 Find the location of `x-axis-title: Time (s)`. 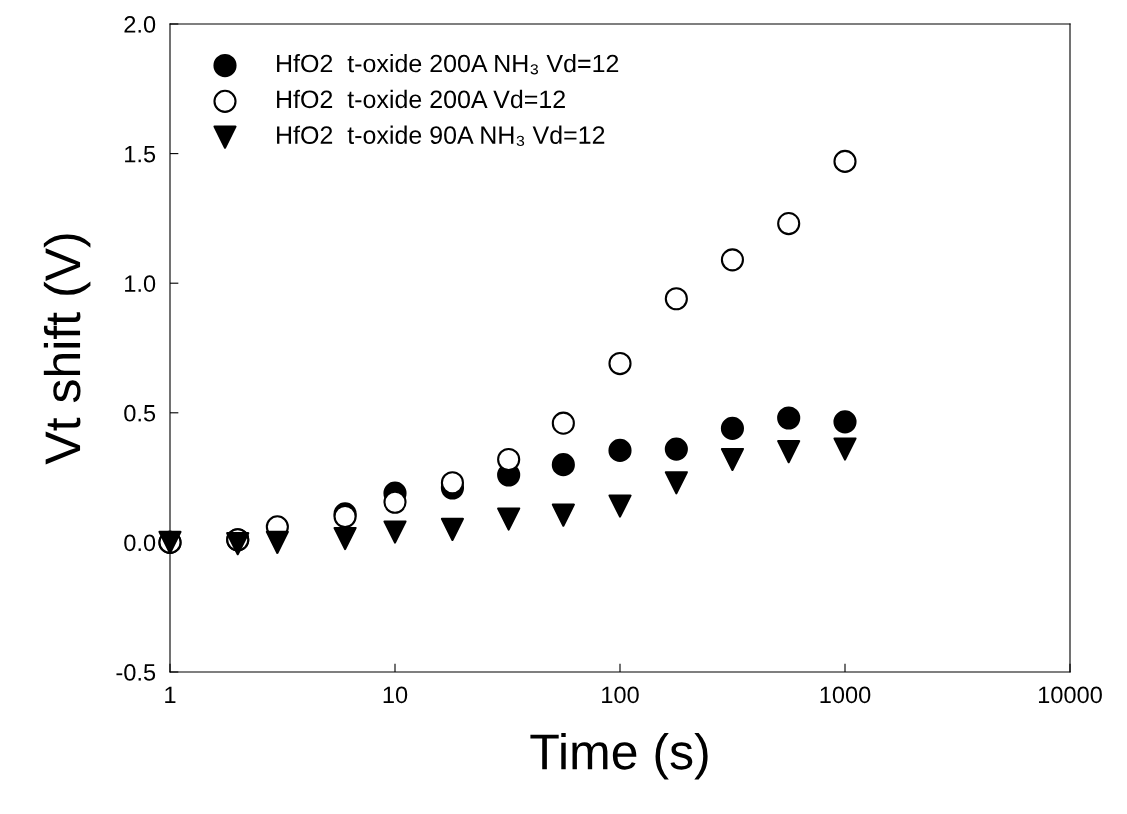

x-axis-title: Time (s) is located at coordinates (619, 756).